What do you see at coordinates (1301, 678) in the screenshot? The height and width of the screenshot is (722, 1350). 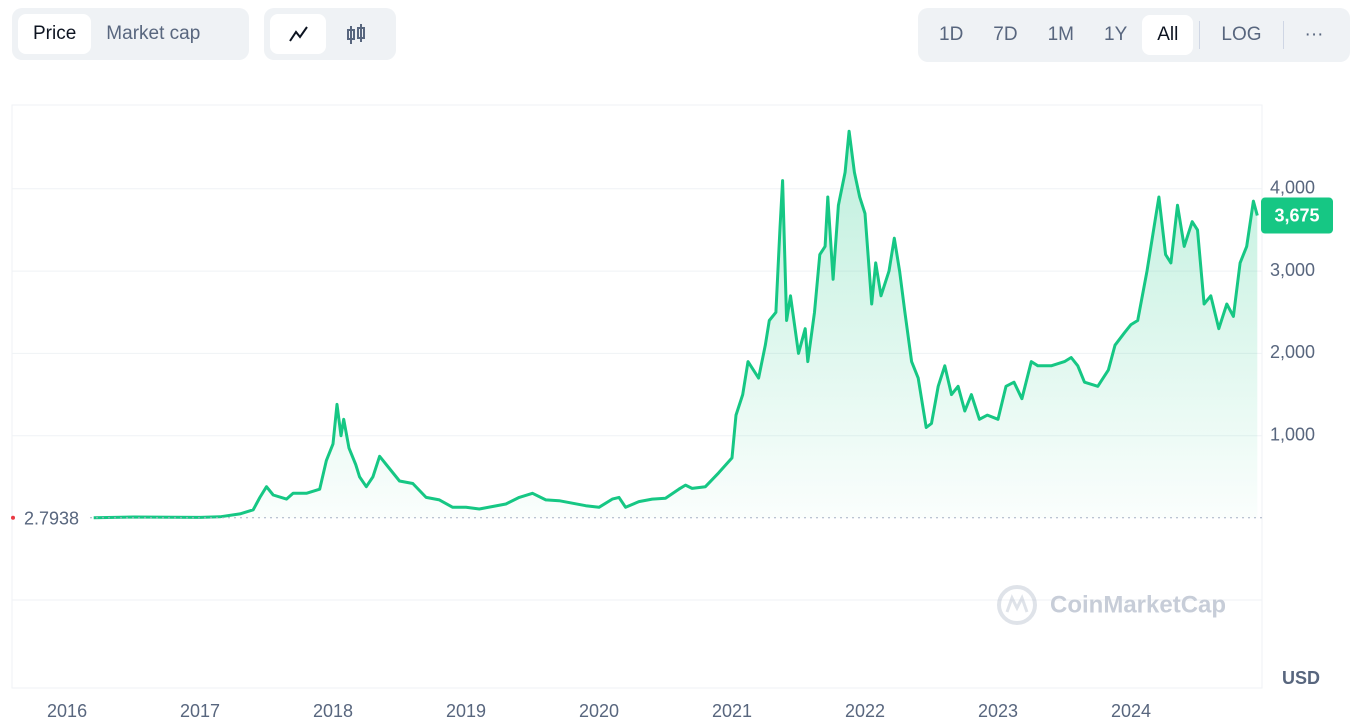 I see `y-unit: USD` at bounding box center [1301, 678].